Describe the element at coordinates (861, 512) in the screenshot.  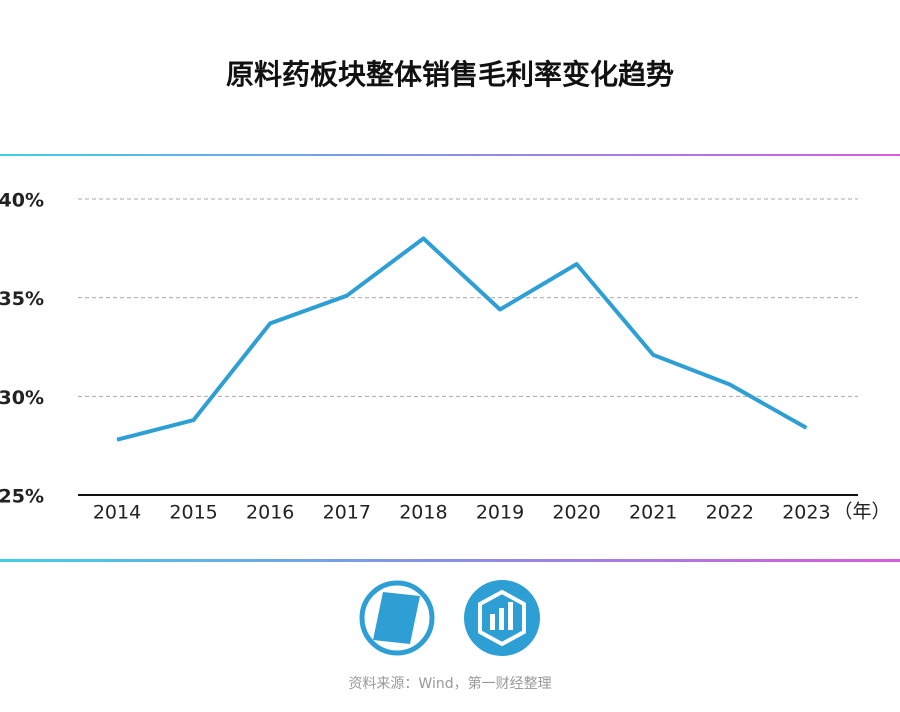
I see `x-axis-label: （年）` at that location.